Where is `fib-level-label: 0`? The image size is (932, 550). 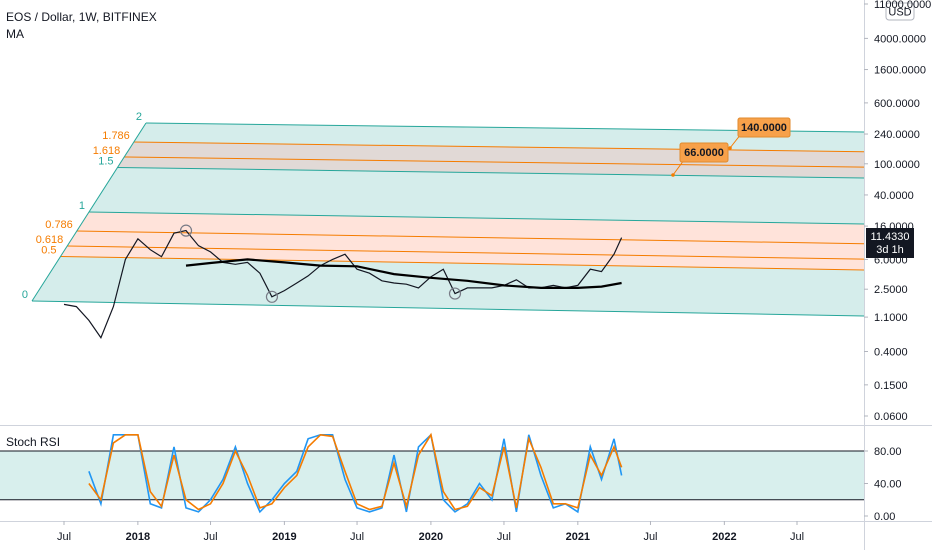
fib-level-label: 0 is located at coordinates (25, 295).